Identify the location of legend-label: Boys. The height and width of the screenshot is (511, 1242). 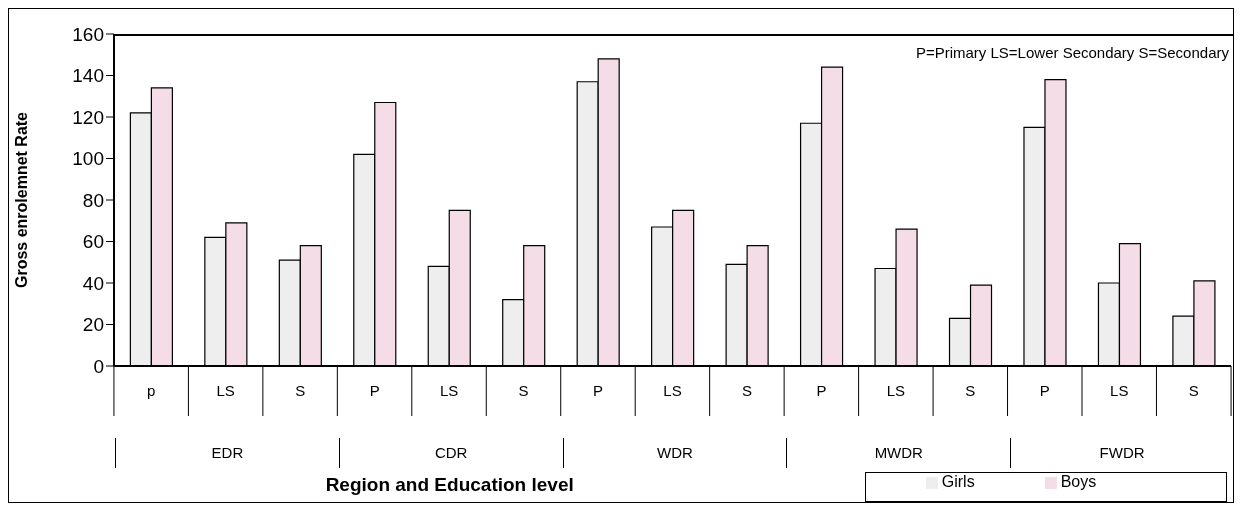
(1078, 481).